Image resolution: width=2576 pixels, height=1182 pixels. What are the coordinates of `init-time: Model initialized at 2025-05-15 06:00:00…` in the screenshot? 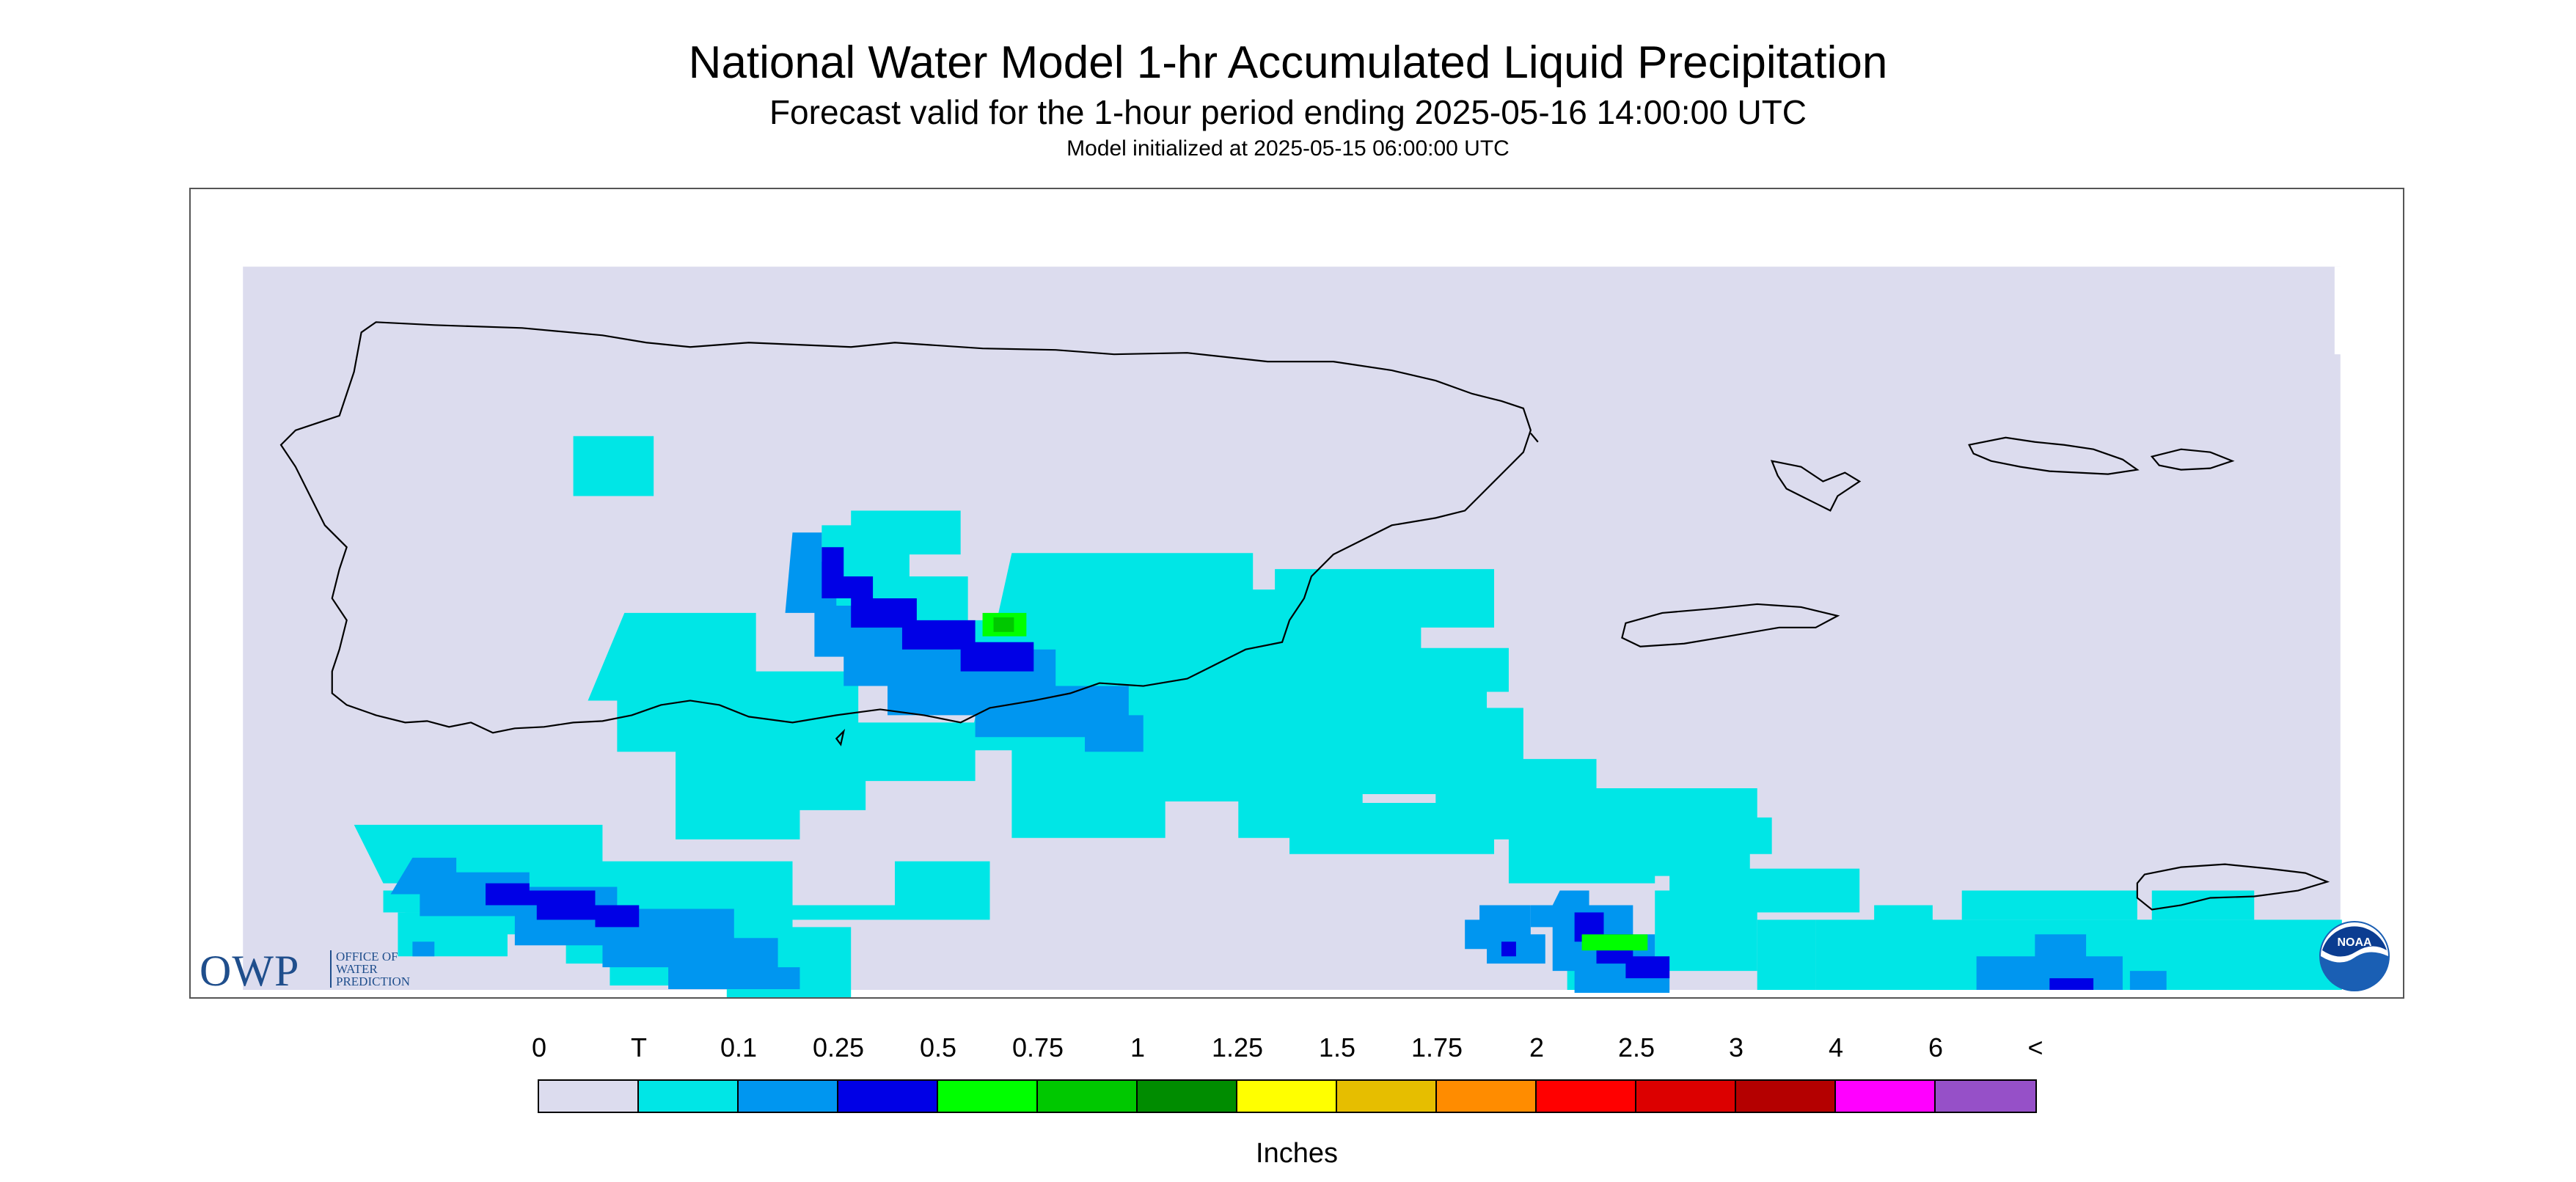 It's located at (1288, 148).